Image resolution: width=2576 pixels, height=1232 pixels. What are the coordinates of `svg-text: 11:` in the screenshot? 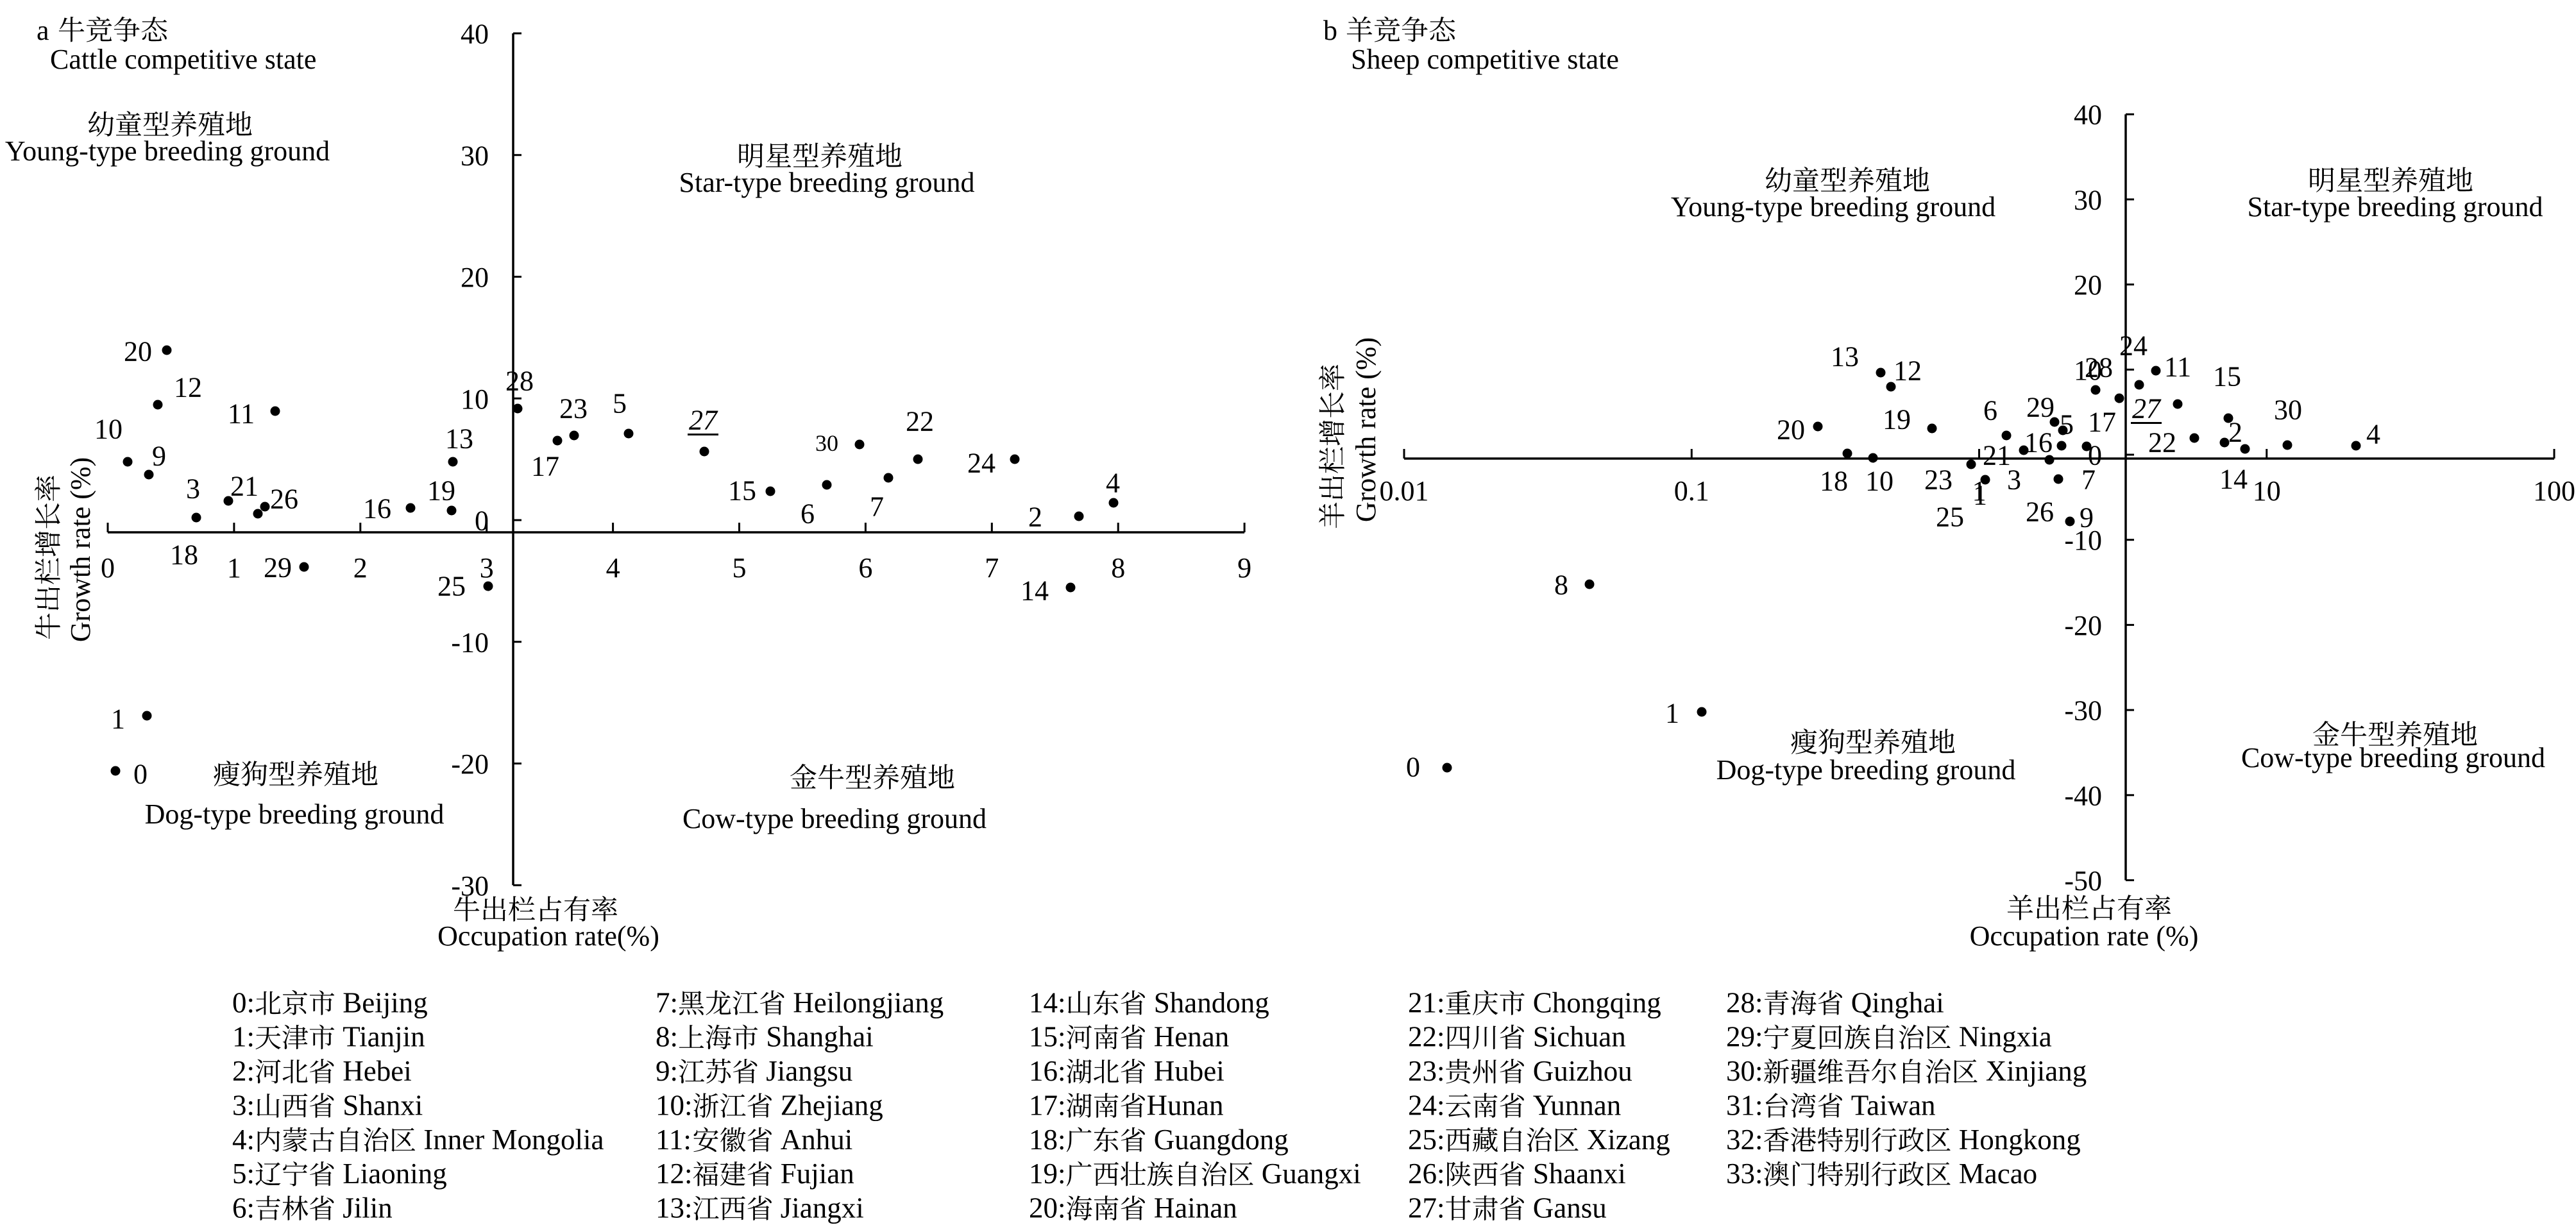 It's located at (673, 1140).